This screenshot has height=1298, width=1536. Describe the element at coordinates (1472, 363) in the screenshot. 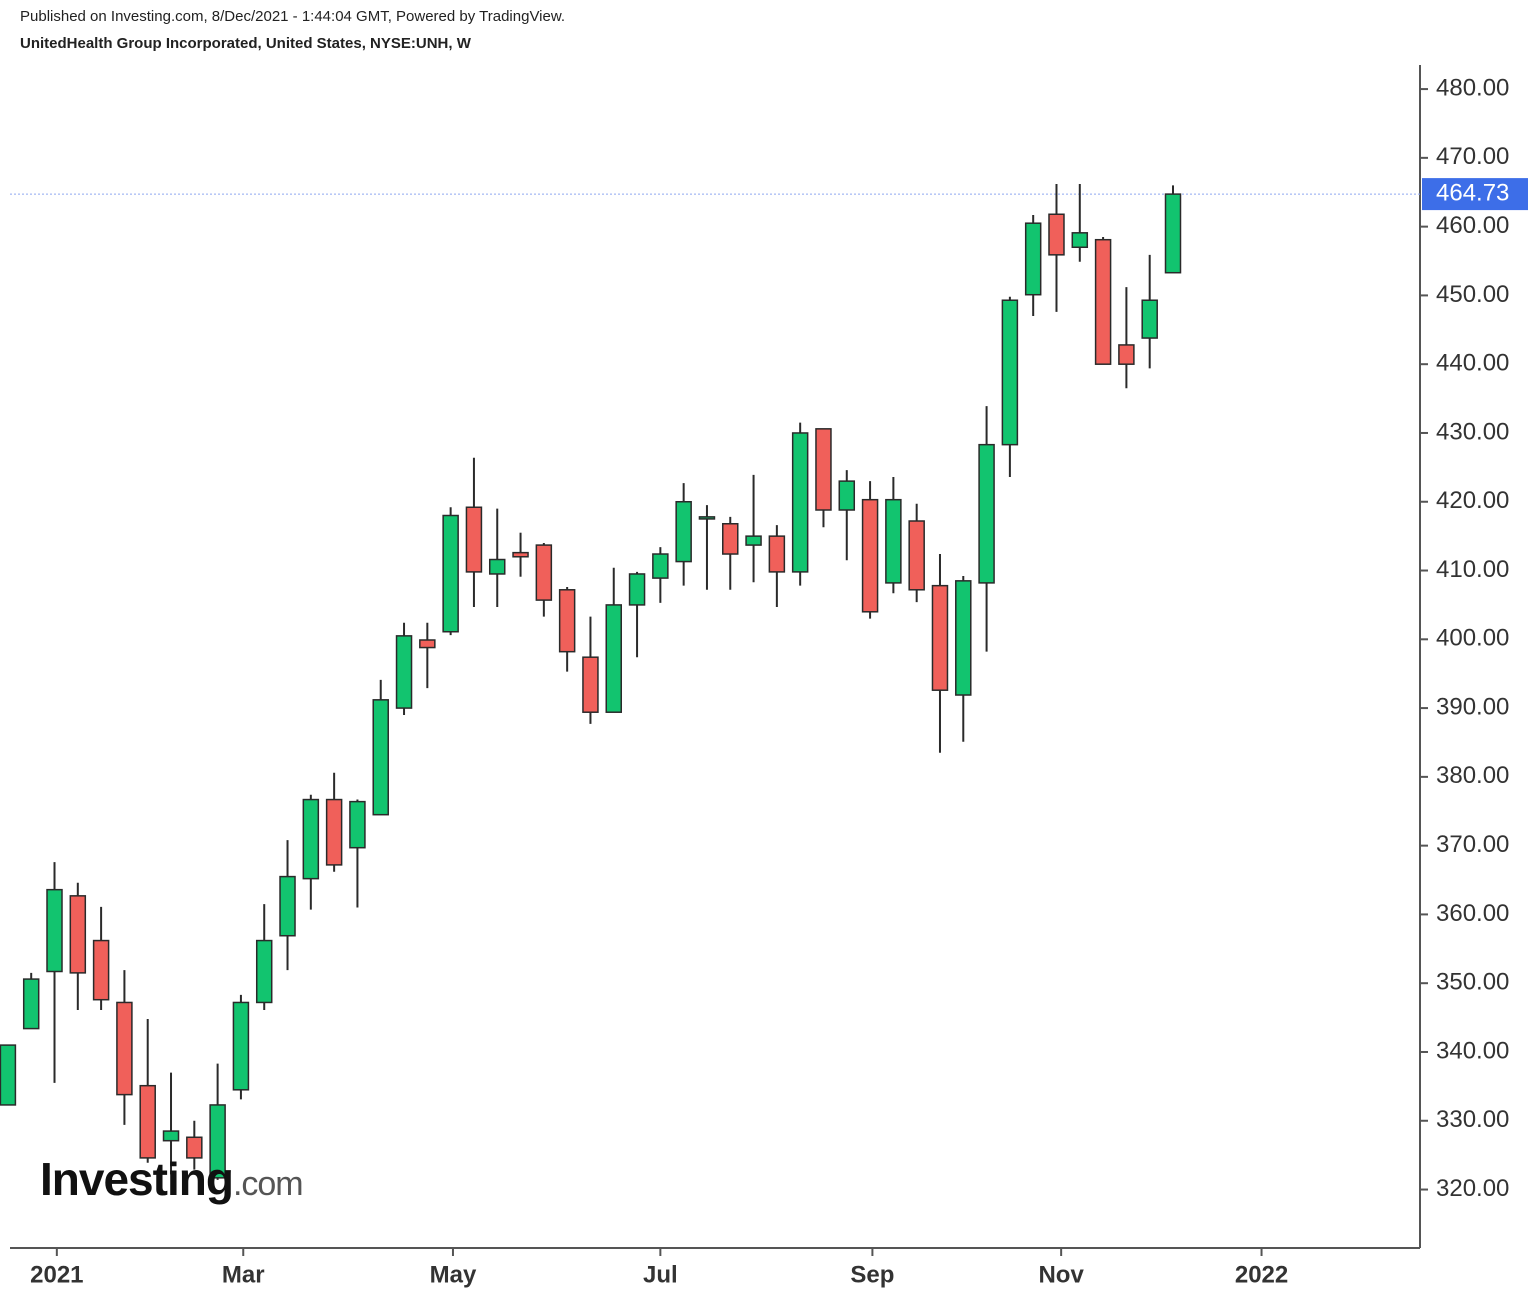

I see `y-tick-label: 440.00` at that location.